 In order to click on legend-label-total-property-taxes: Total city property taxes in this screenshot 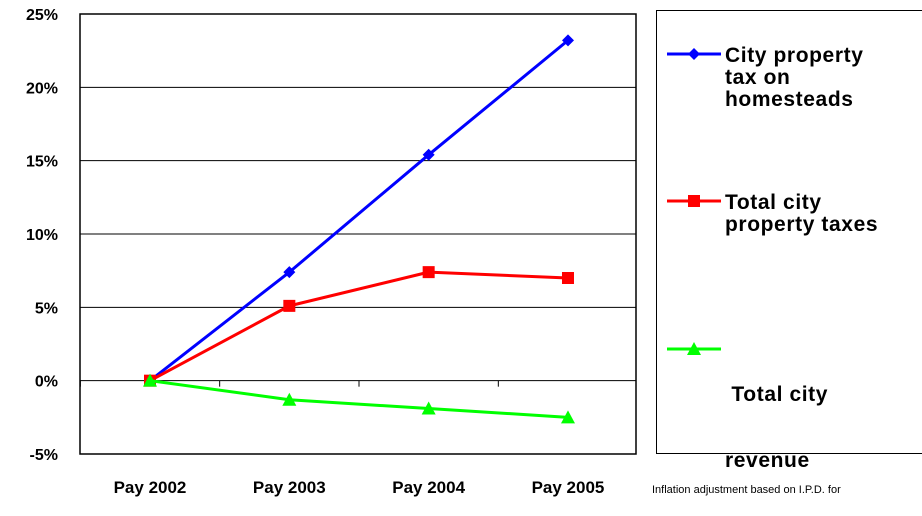, I will do `click(801, 214)`.